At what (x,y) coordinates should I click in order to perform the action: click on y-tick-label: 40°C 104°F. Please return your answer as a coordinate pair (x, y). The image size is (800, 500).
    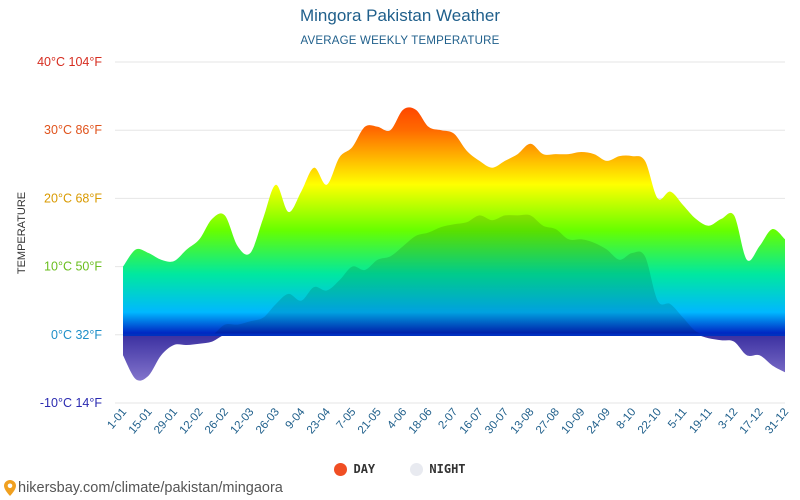
    Looking at the image, I should click on (69, 62).